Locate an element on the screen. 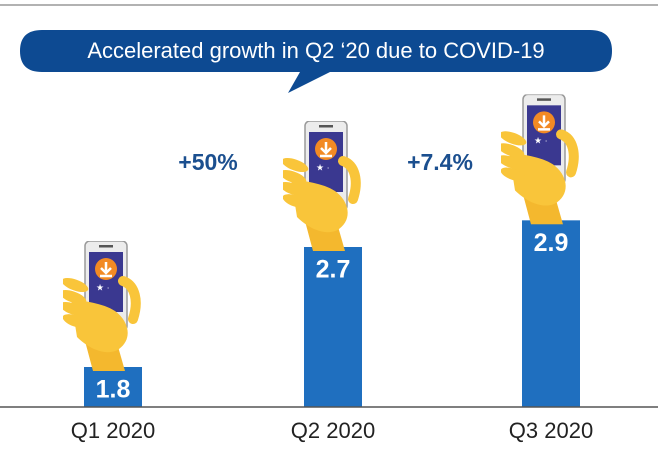  x-tick-label: Q3 2020 is located at coordinates (551, 430).